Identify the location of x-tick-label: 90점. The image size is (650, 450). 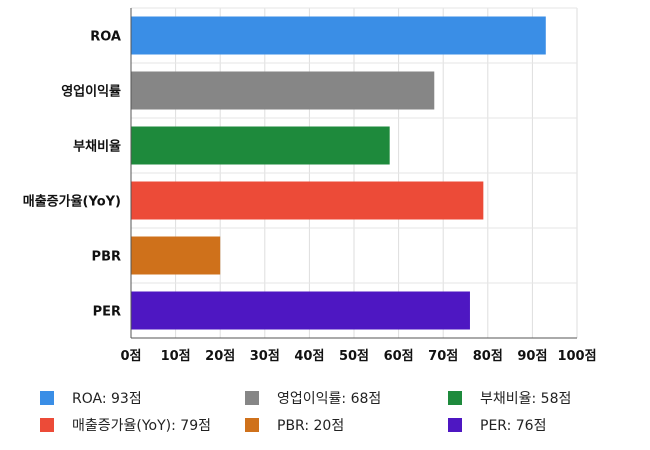
(532, 356).